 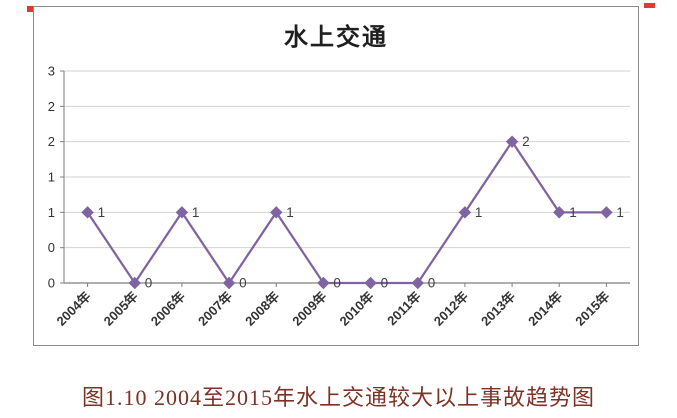 I want to click on data-label: 2, so click(x=526, y=141).